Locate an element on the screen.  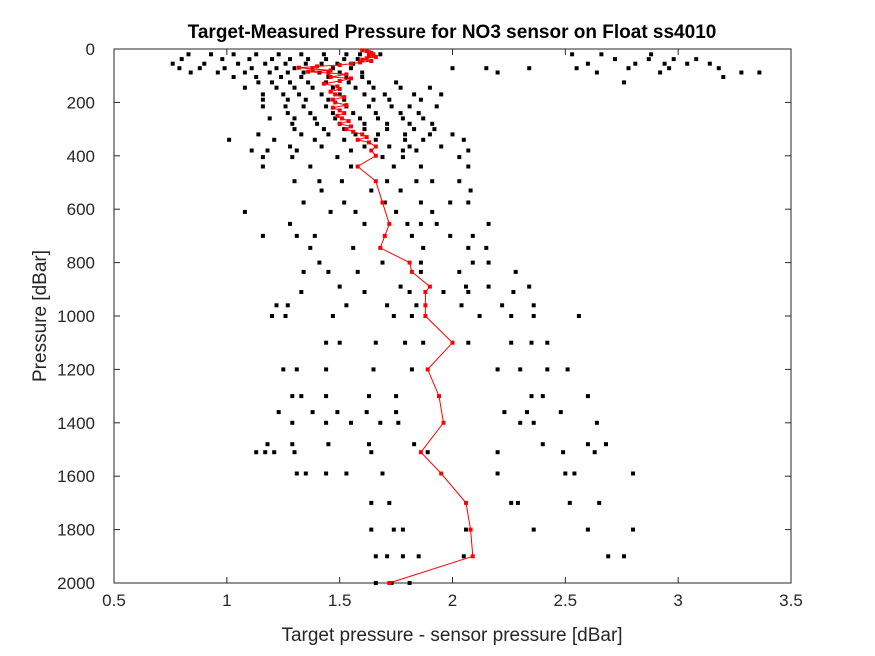
y-tick-label: 1200 is located at coordinates (76, 369).